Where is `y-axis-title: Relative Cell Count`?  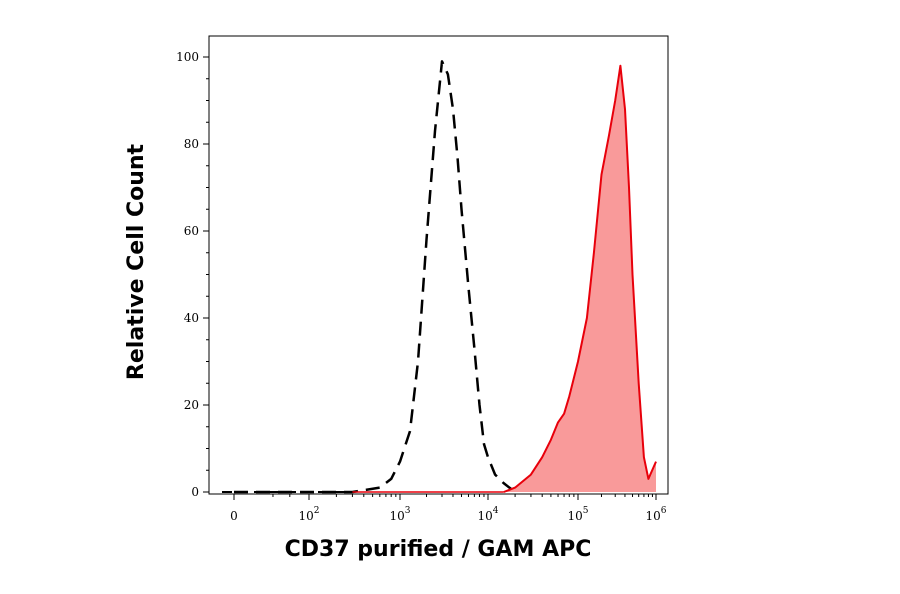
y-axis-title: Relative Cell Count is located at coordinates (136, 261).